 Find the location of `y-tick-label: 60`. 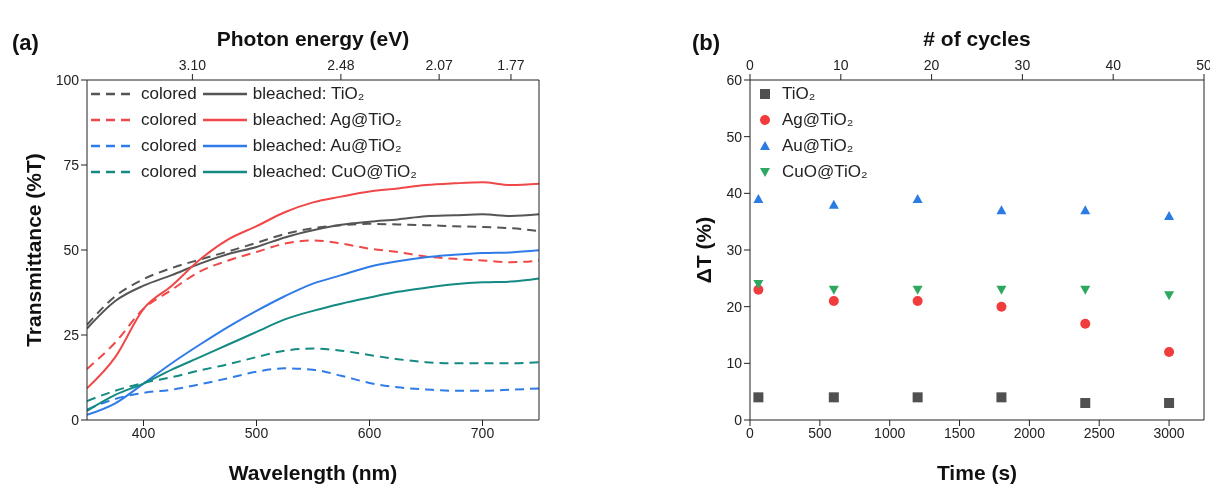

y-tick-label: 60 is located at coordinates (734, 79).